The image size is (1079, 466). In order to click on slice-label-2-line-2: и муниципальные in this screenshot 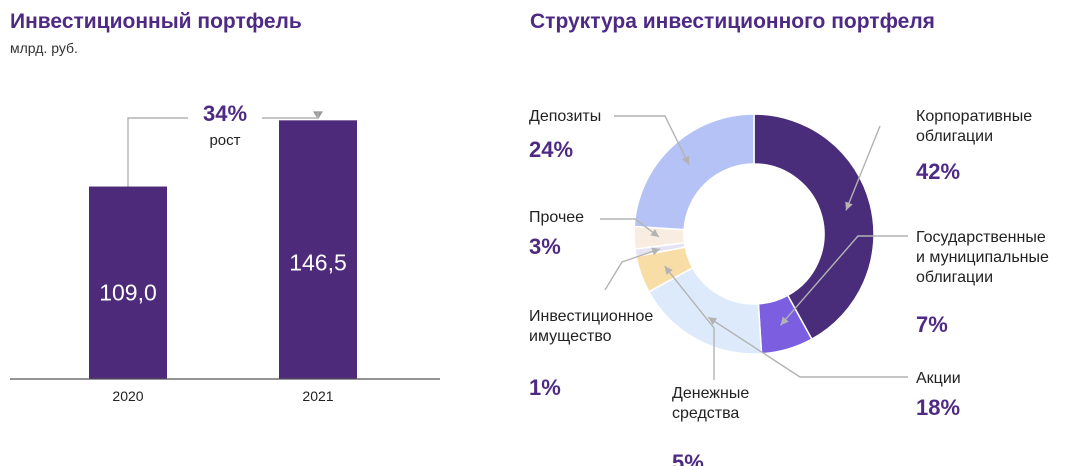, I will do `click(982, 257)`.